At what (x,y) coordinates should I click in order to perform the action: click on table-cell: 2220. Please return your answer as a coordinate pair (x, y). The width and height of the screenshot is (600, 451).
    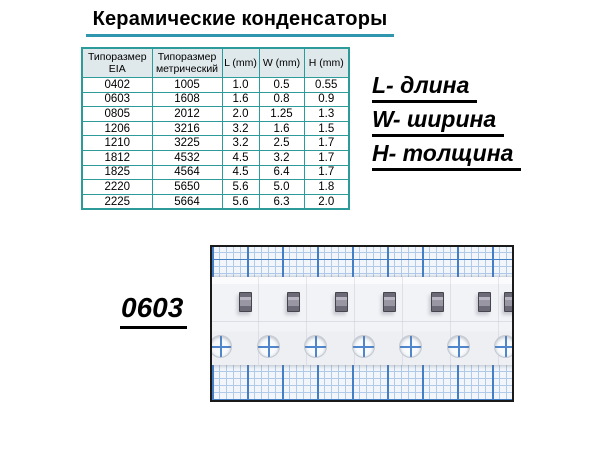
    Looking at the image, I should click on (117, 187).